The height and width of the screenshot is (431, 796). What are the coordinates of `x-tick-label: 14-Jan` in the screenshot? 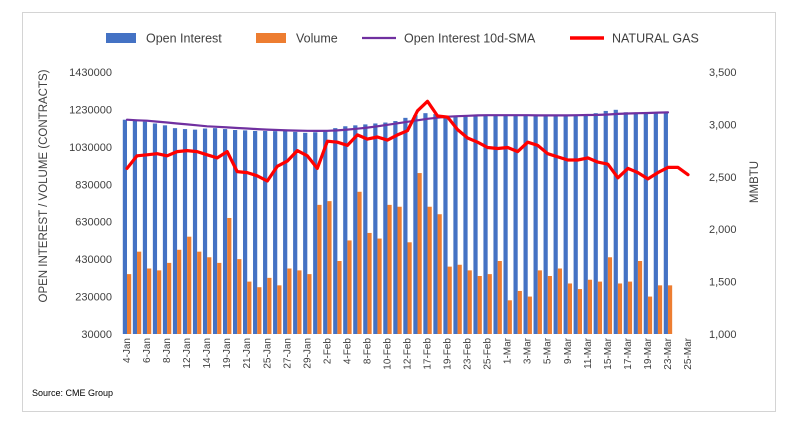 It's located at (207, 353).